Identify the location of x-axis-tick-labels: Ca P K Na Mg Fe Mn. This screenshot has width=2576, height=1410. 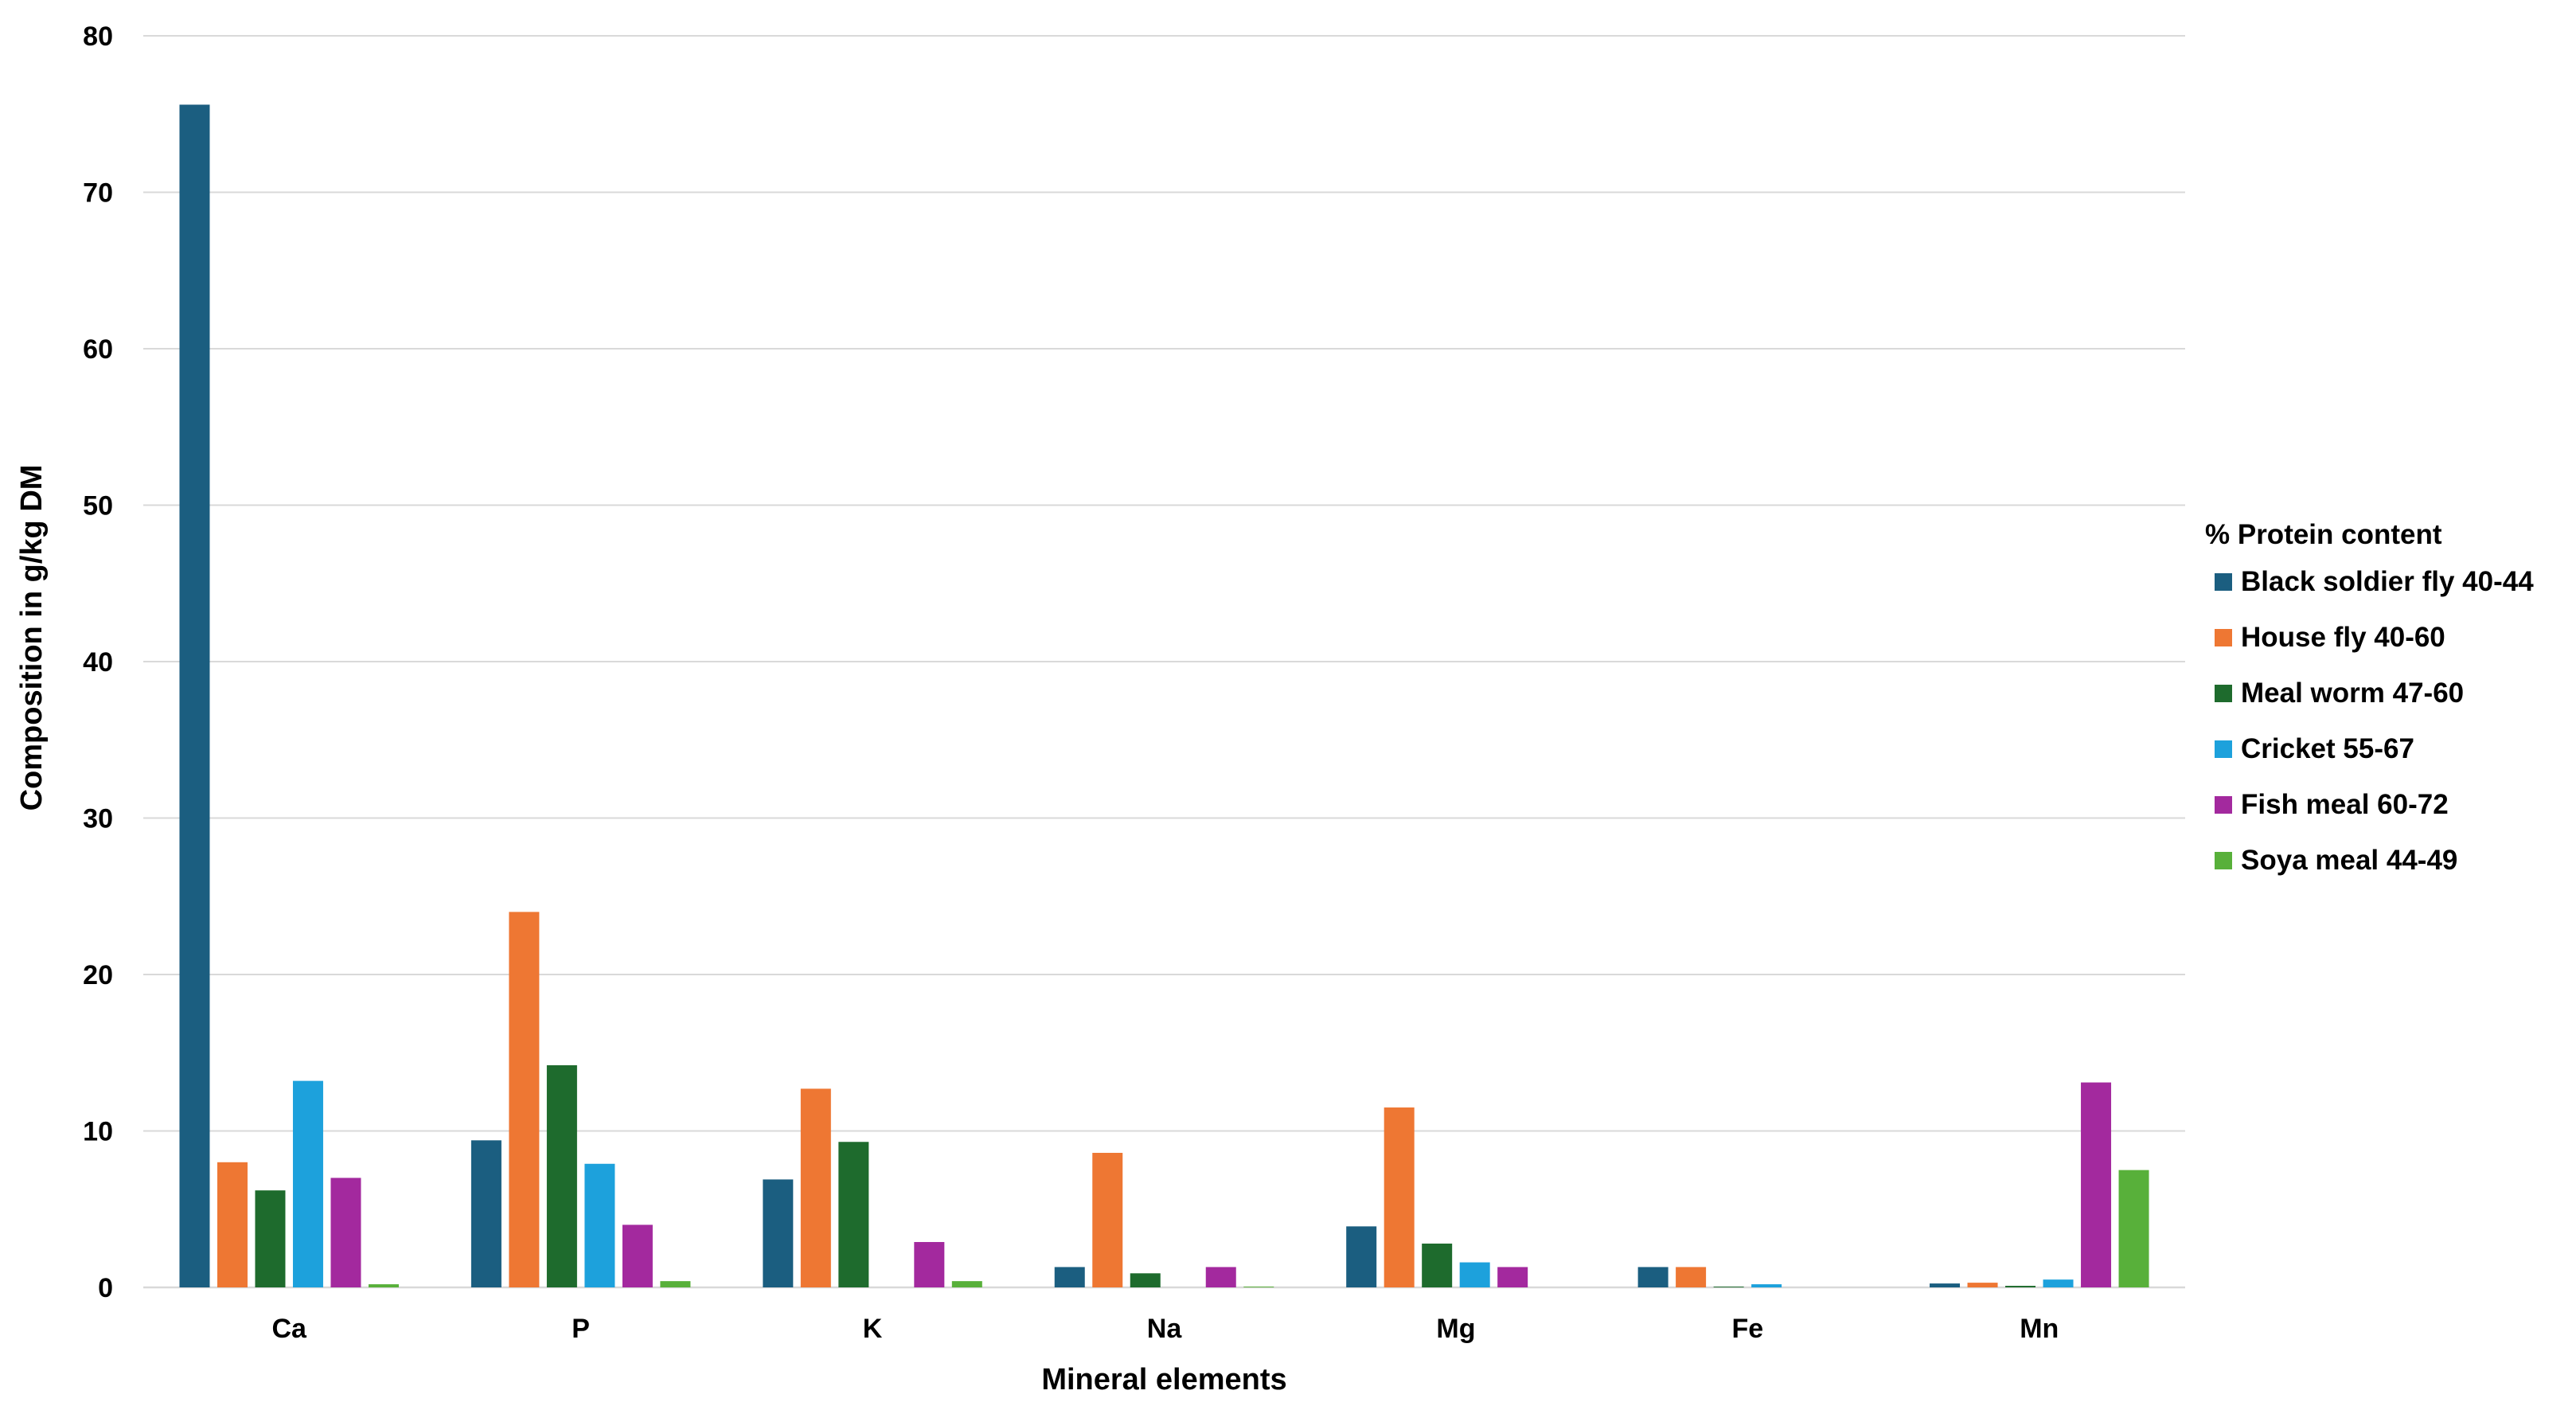
(1165, 1329).